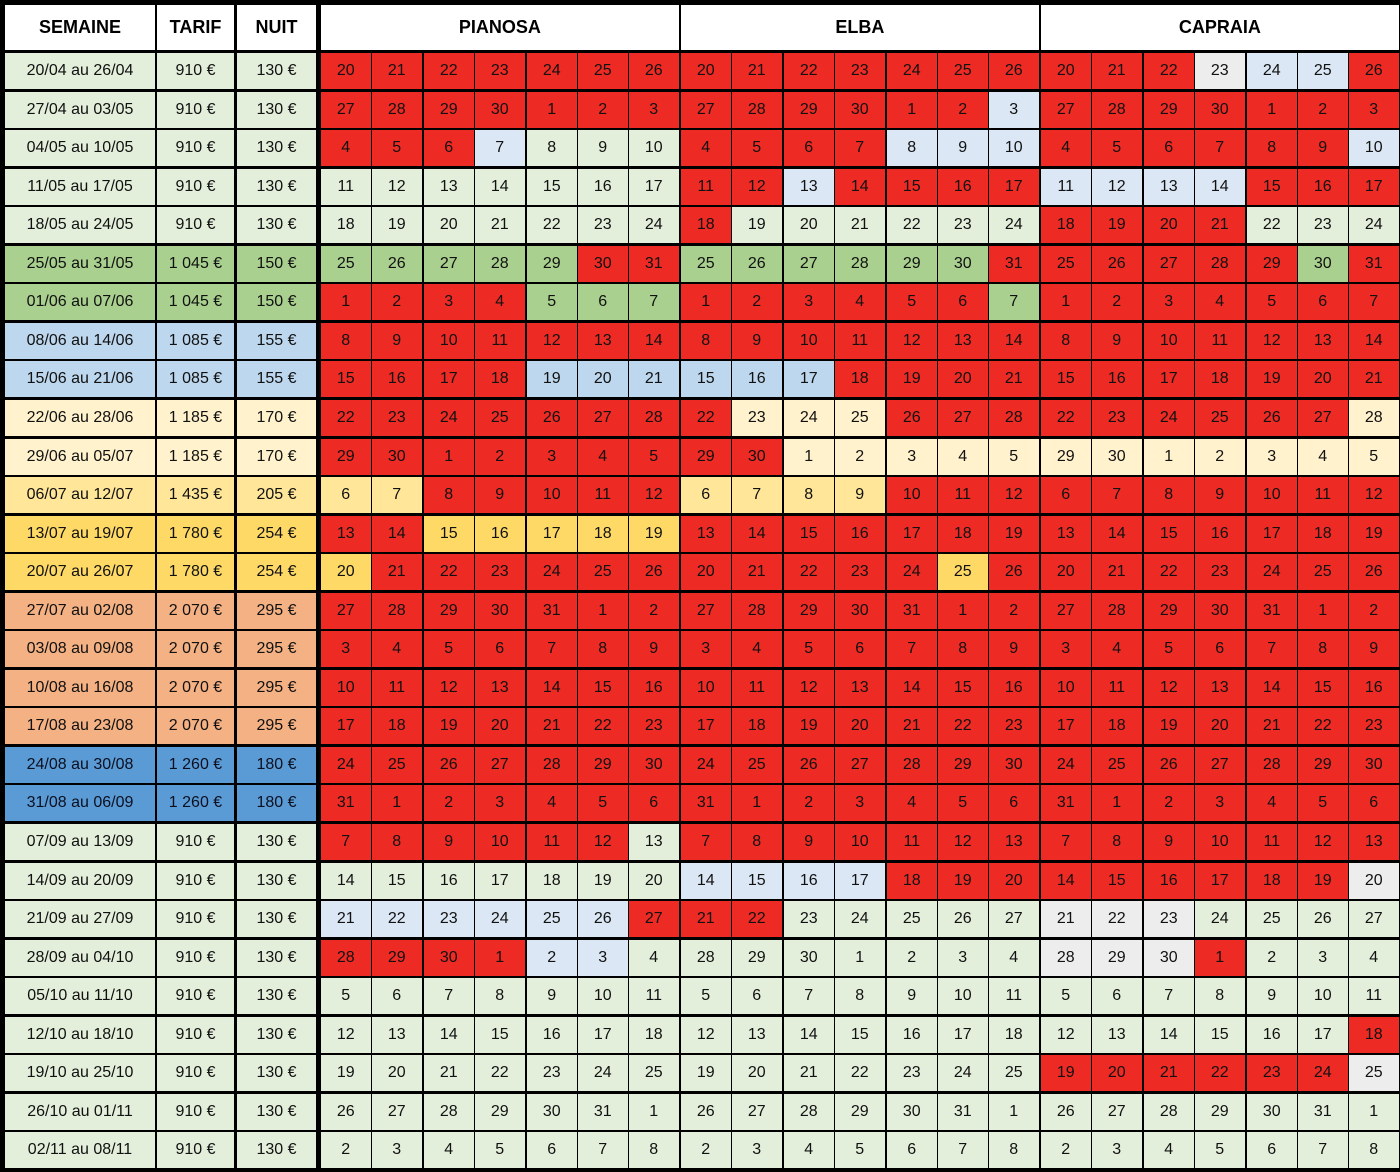 This screenshot has height=1172, width=1400. What do you see at coordinates (276, 803) in the screenshot?
I see `nuit-cell: 180 €` at bounding box center [276, 803].